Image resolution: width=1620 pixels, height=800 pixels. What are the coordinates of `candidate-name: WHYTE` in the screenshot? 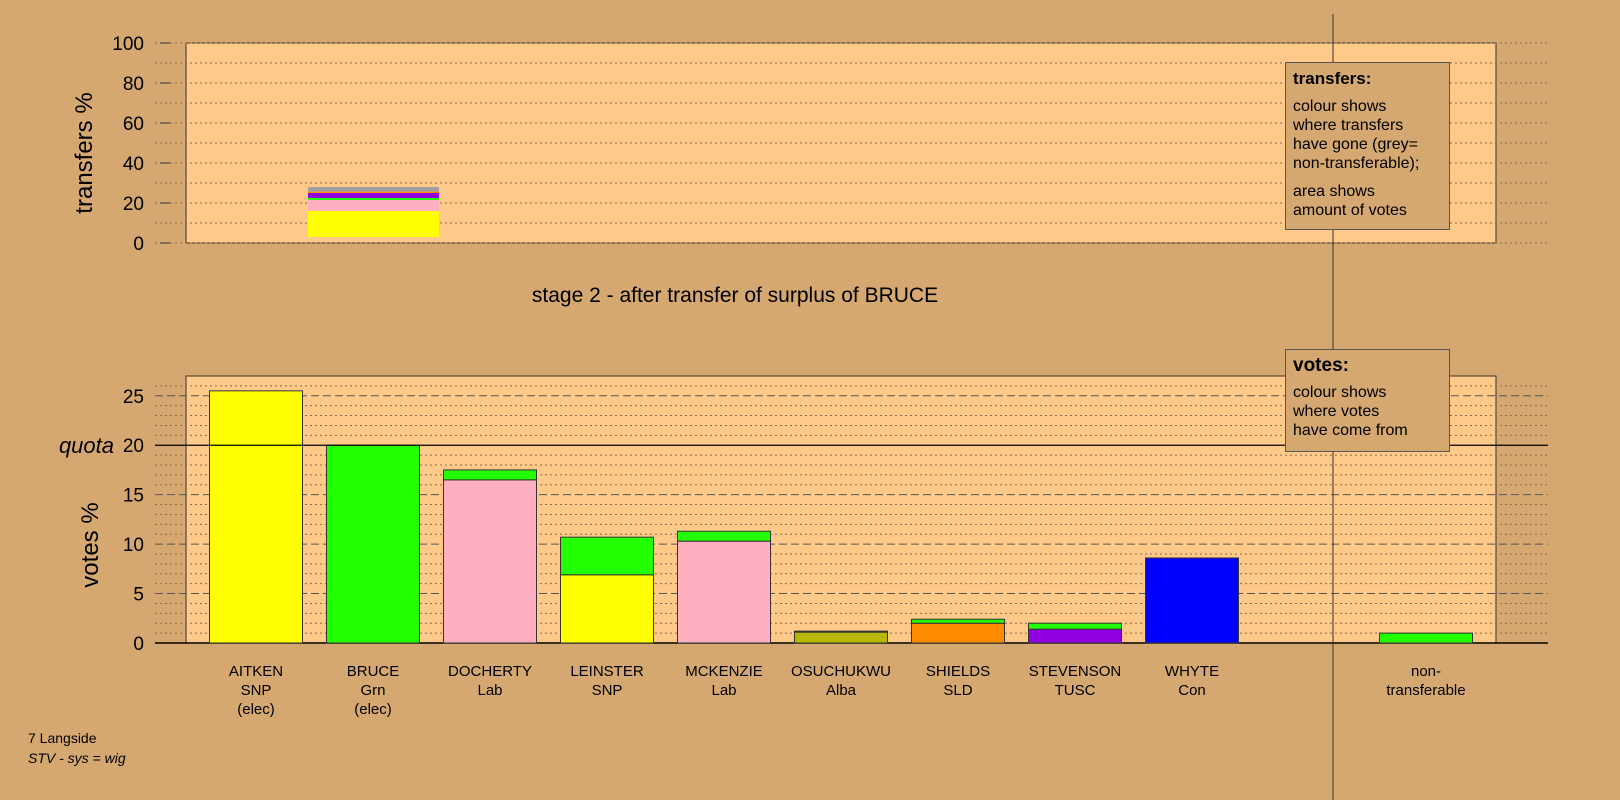 It's located at (1192, 671).